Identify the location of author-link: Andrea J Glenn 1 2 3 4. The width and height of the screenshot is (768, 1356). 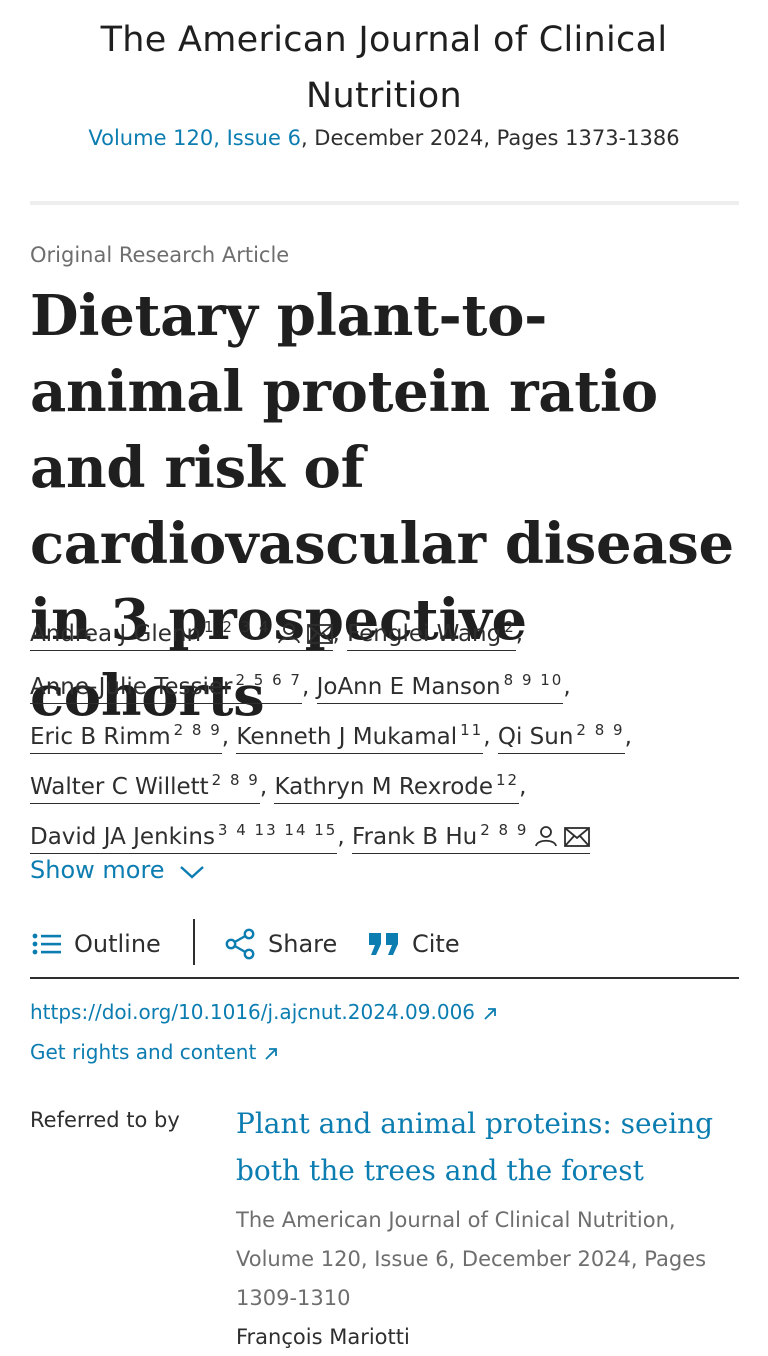
(181, 634).